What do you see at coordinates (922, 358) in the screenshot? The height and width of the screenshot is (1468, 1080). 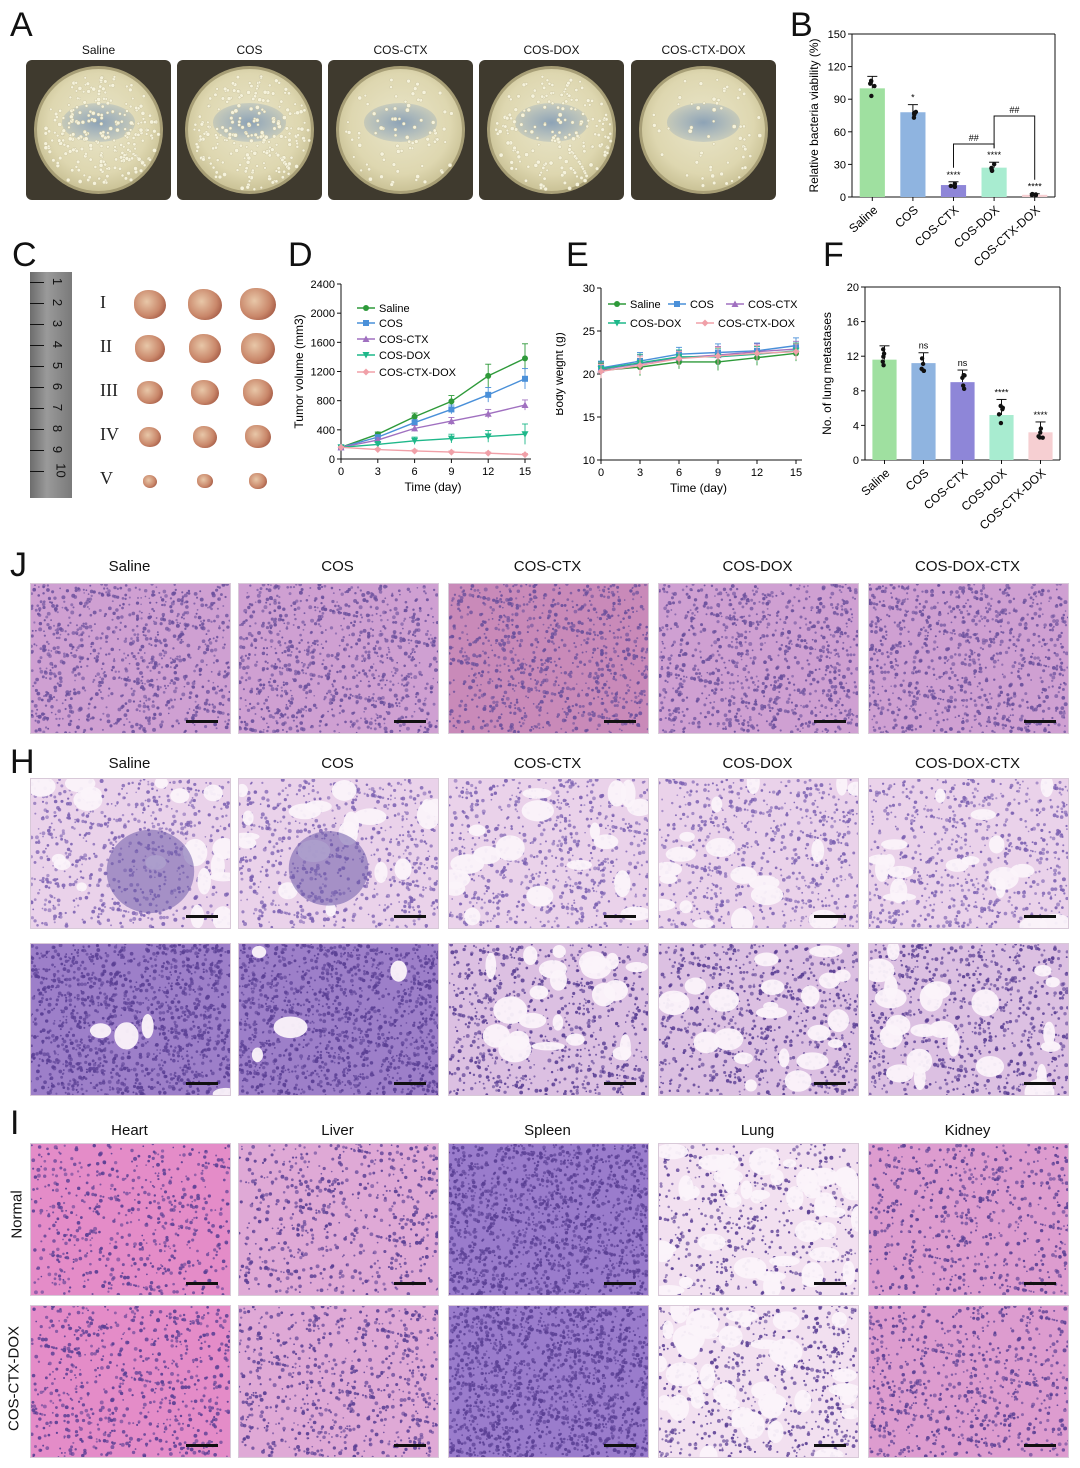 I see `data-point` at bounding box center [922, 358].